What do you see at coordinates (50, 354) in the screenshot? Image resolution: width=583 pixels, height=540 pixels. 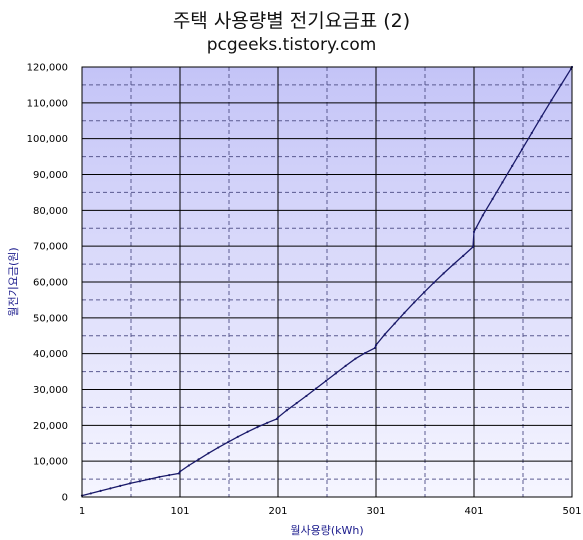 I see `y-tick-label: 40,000` at bounding box center [50, 354].